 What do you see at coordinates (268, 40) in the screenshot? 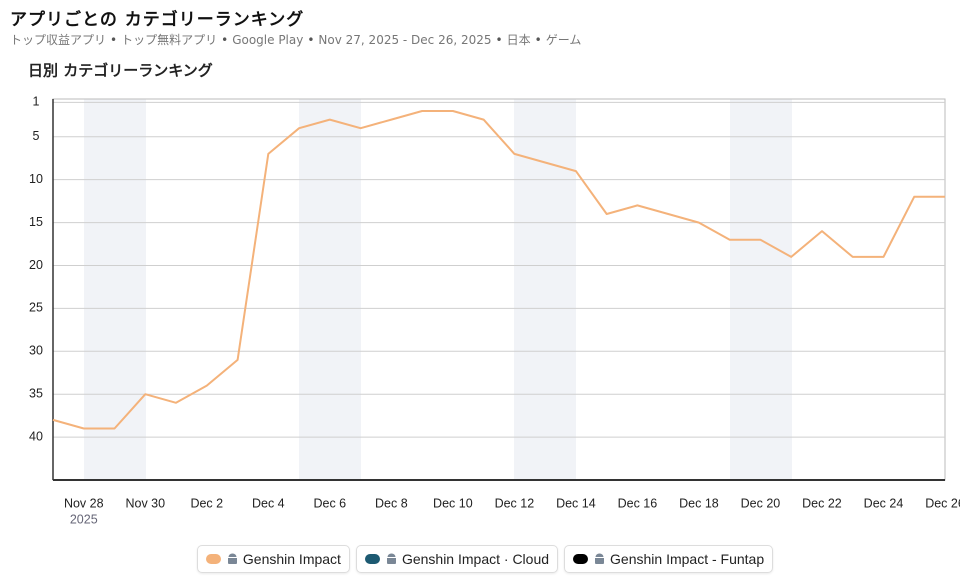
I see `subtitle-part: Google Play` at bounding box center [268, 40].